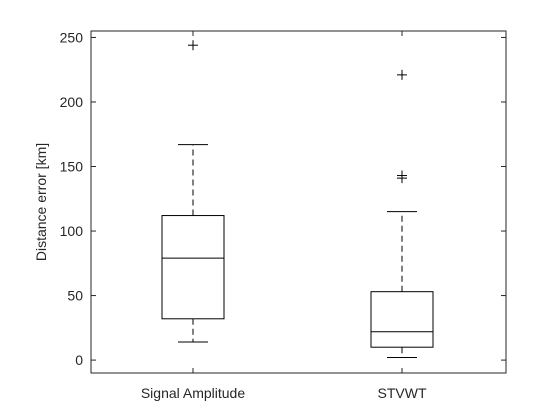  Describe the element at coordinates (79, 360) in the screenshot. I see `y-tick-label: 0` at that location.